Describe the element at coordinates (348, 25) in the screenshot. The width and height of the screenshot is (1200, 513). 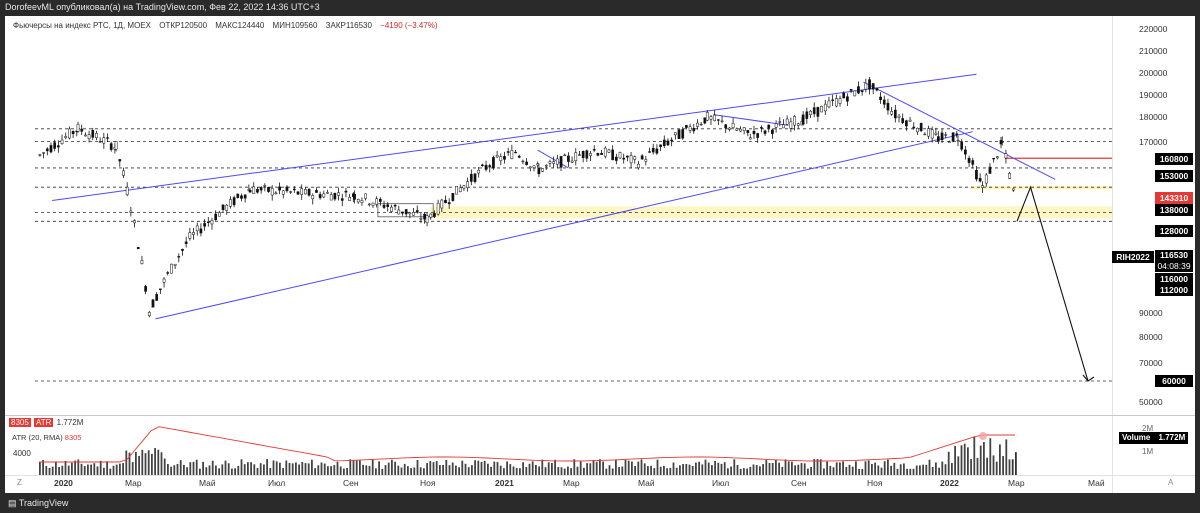
I see `legend-close: ЗАКР116530` at that location.